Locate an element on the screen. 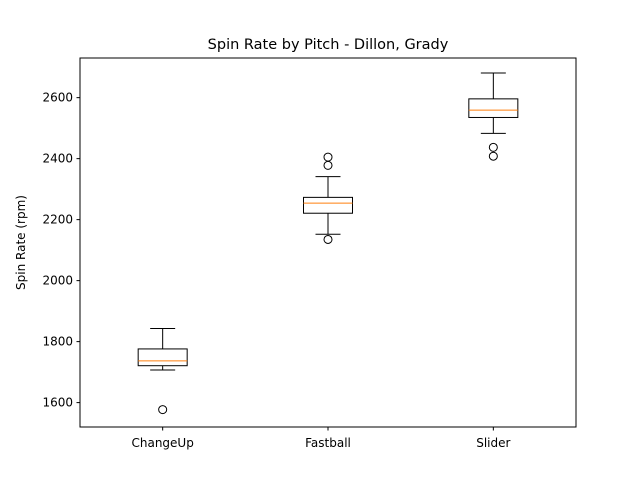 This screenshot has width=640, height=480. y-tick-label: 2000 is located at coordinates (57, 281).